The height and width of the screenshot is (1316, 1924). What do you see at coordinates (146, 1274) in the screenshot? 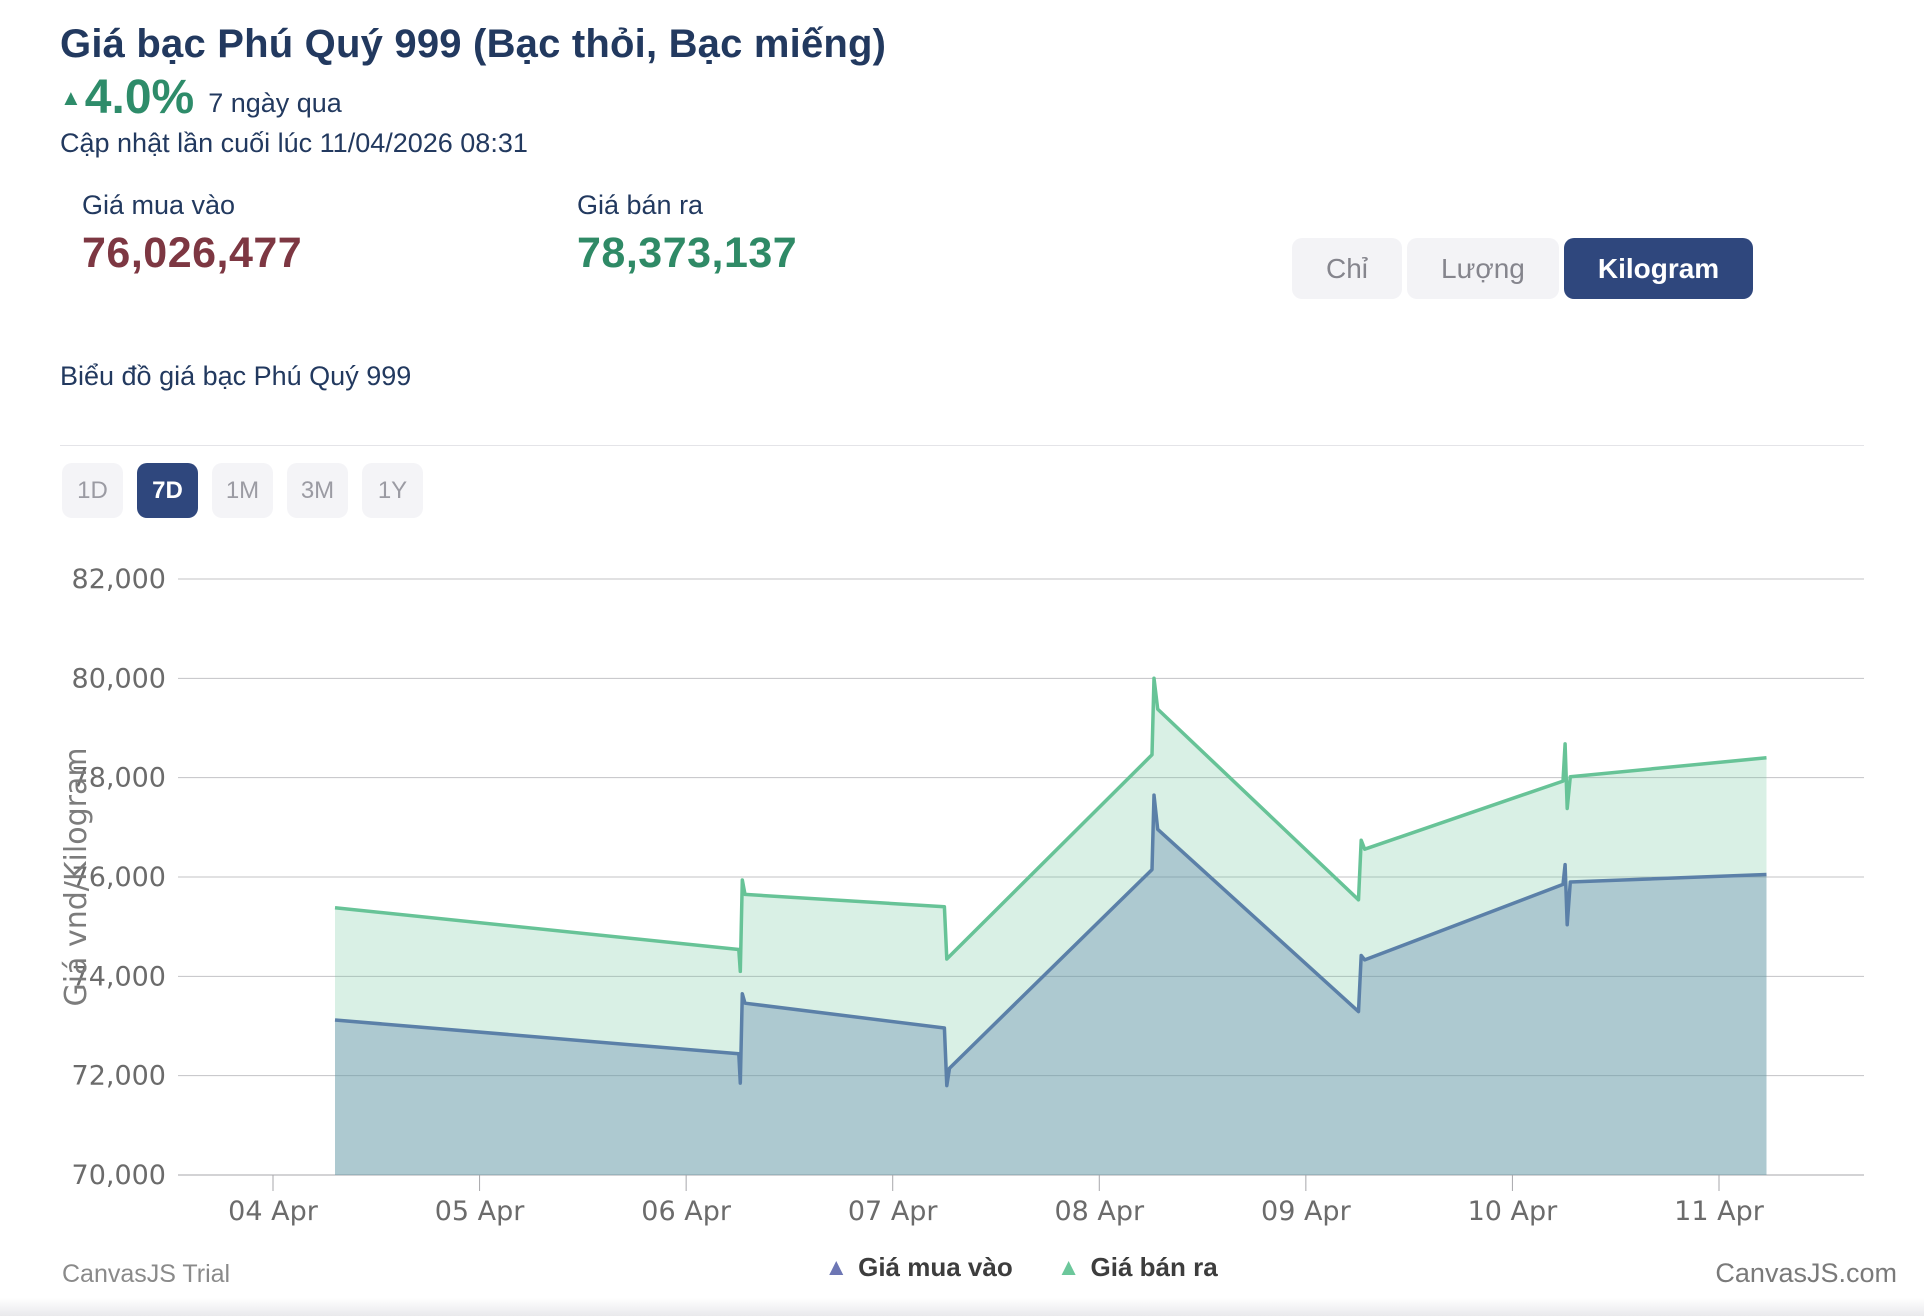
I see `canvasjs-trial-watermark: CanvasJS Trial` at bounding box center [146, 1274].